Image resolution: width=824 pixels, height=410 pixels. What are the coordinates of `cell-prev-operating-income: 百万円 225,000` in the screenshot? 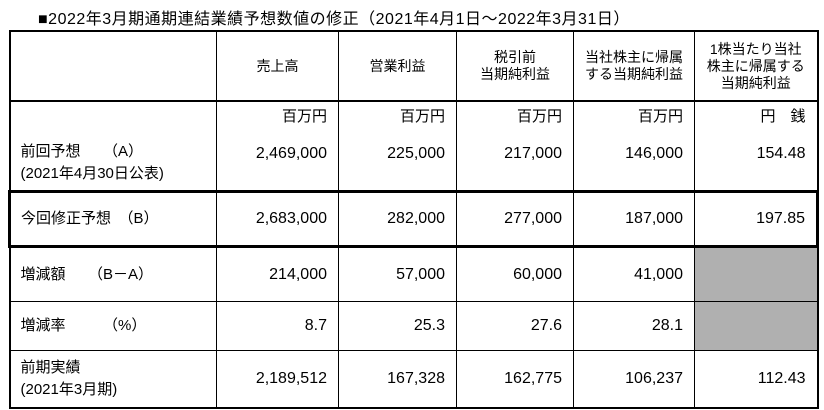 It's located at (397, 146).